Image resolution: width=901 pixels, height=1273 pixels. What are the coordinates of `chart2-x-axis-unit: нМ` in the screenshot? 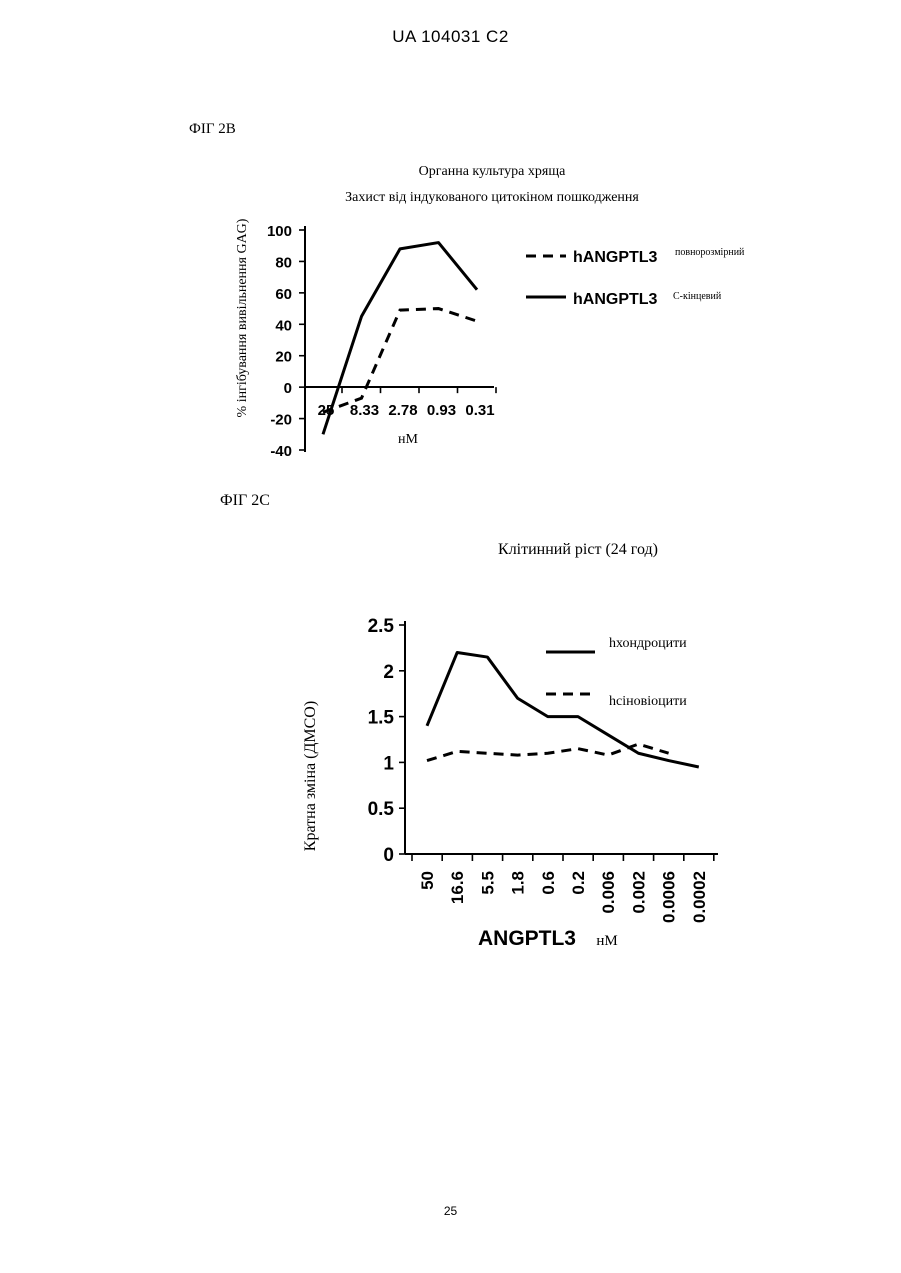 It's located at (606, 941).